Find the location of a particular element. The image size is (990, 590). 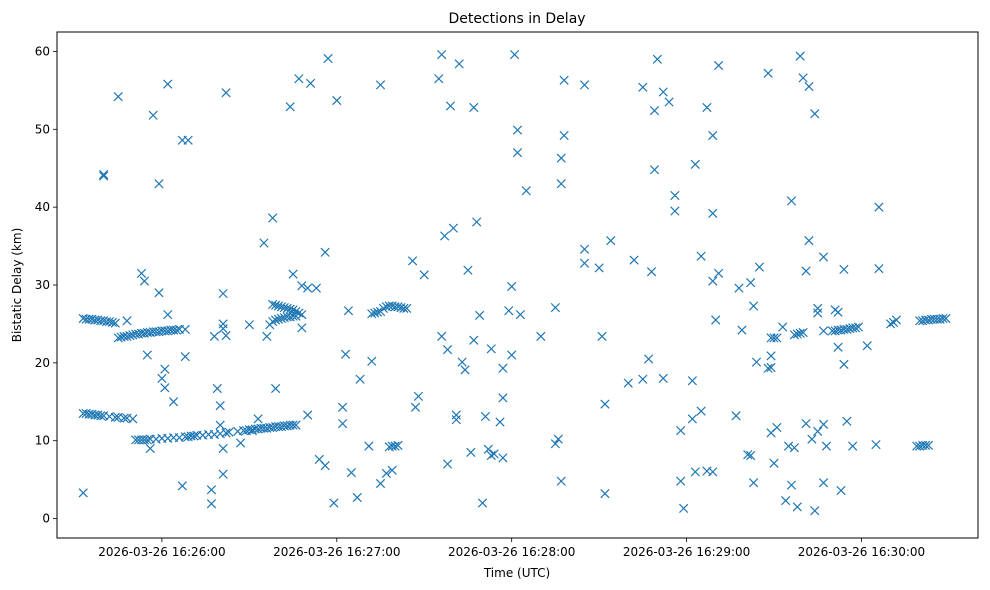

x-tick-label: 2026-03-26 16:30:00 is located at coordinates (861, 552).